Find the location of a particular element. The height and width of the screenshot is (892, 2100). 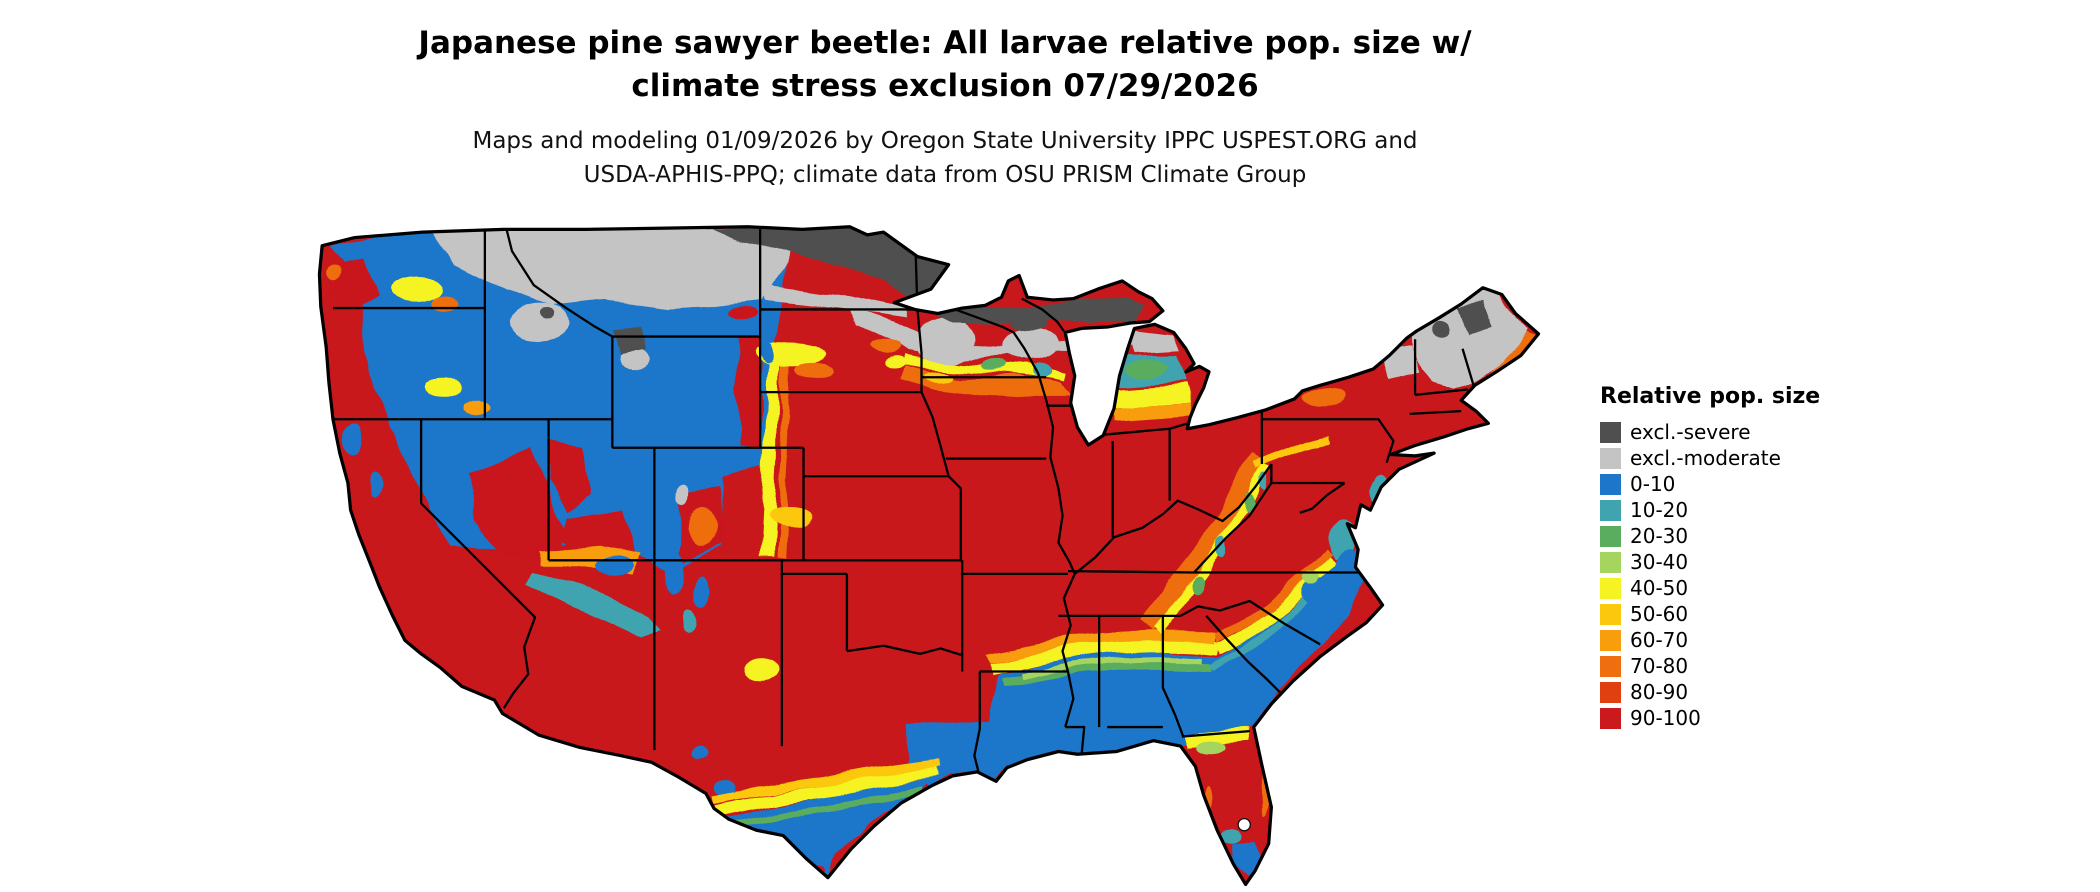

legend-item: 60-70 is located at coordinates (1760, 640).